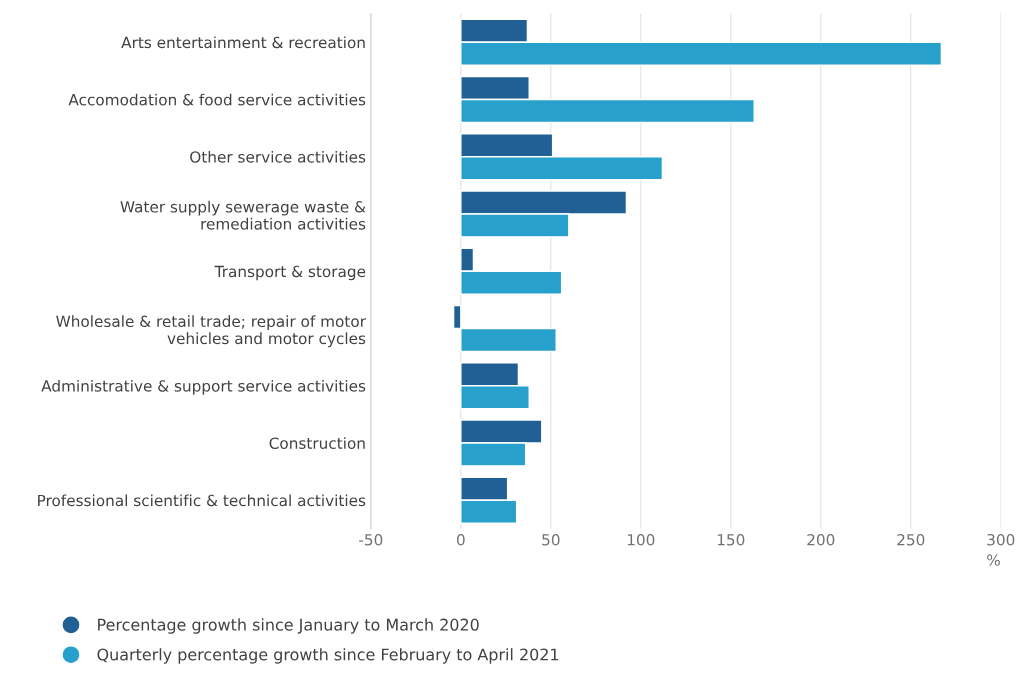  I want to click on x-tick-label: 200, so click(821, 539).